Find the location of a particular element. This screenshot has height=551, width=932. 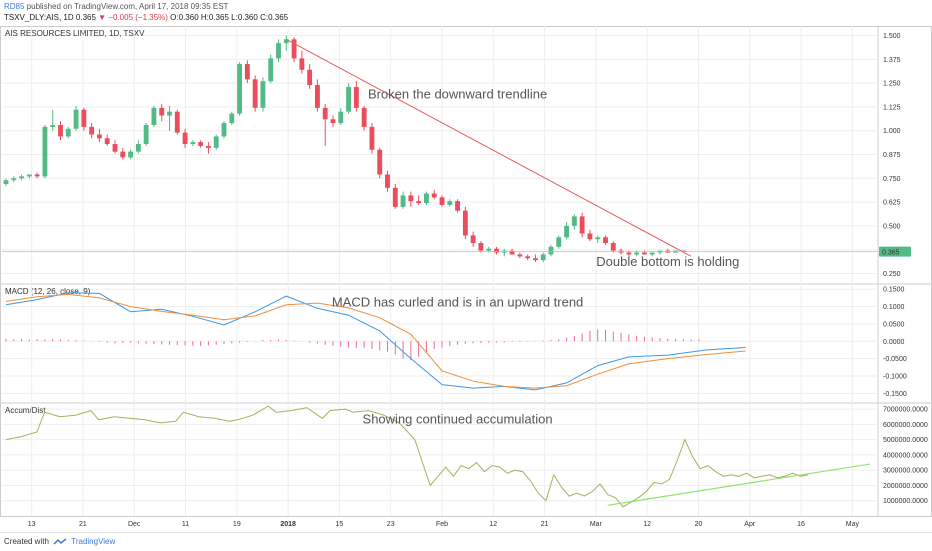

pane-title: Accum/Dist is located at coordinates (25, 410).